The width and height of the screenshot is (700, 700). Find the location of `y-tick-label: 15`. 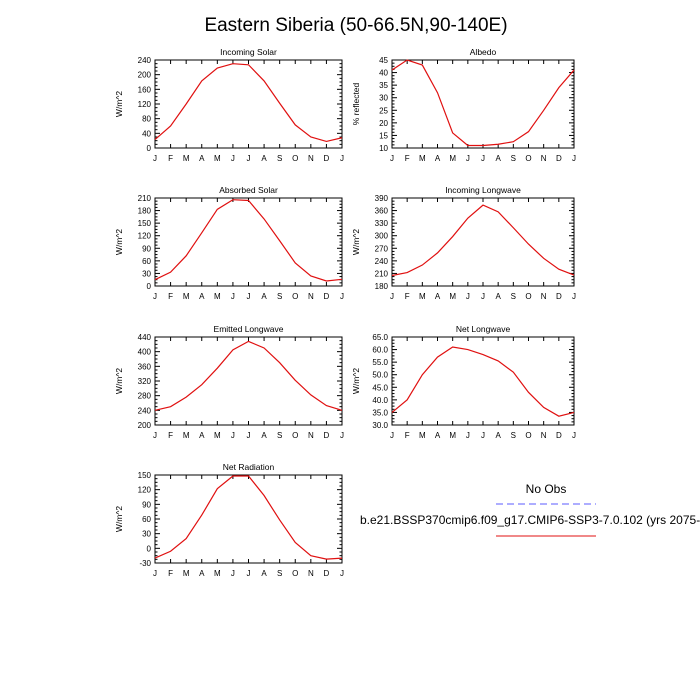

y-tick-label: 15 is located at coordinates (383, 135).